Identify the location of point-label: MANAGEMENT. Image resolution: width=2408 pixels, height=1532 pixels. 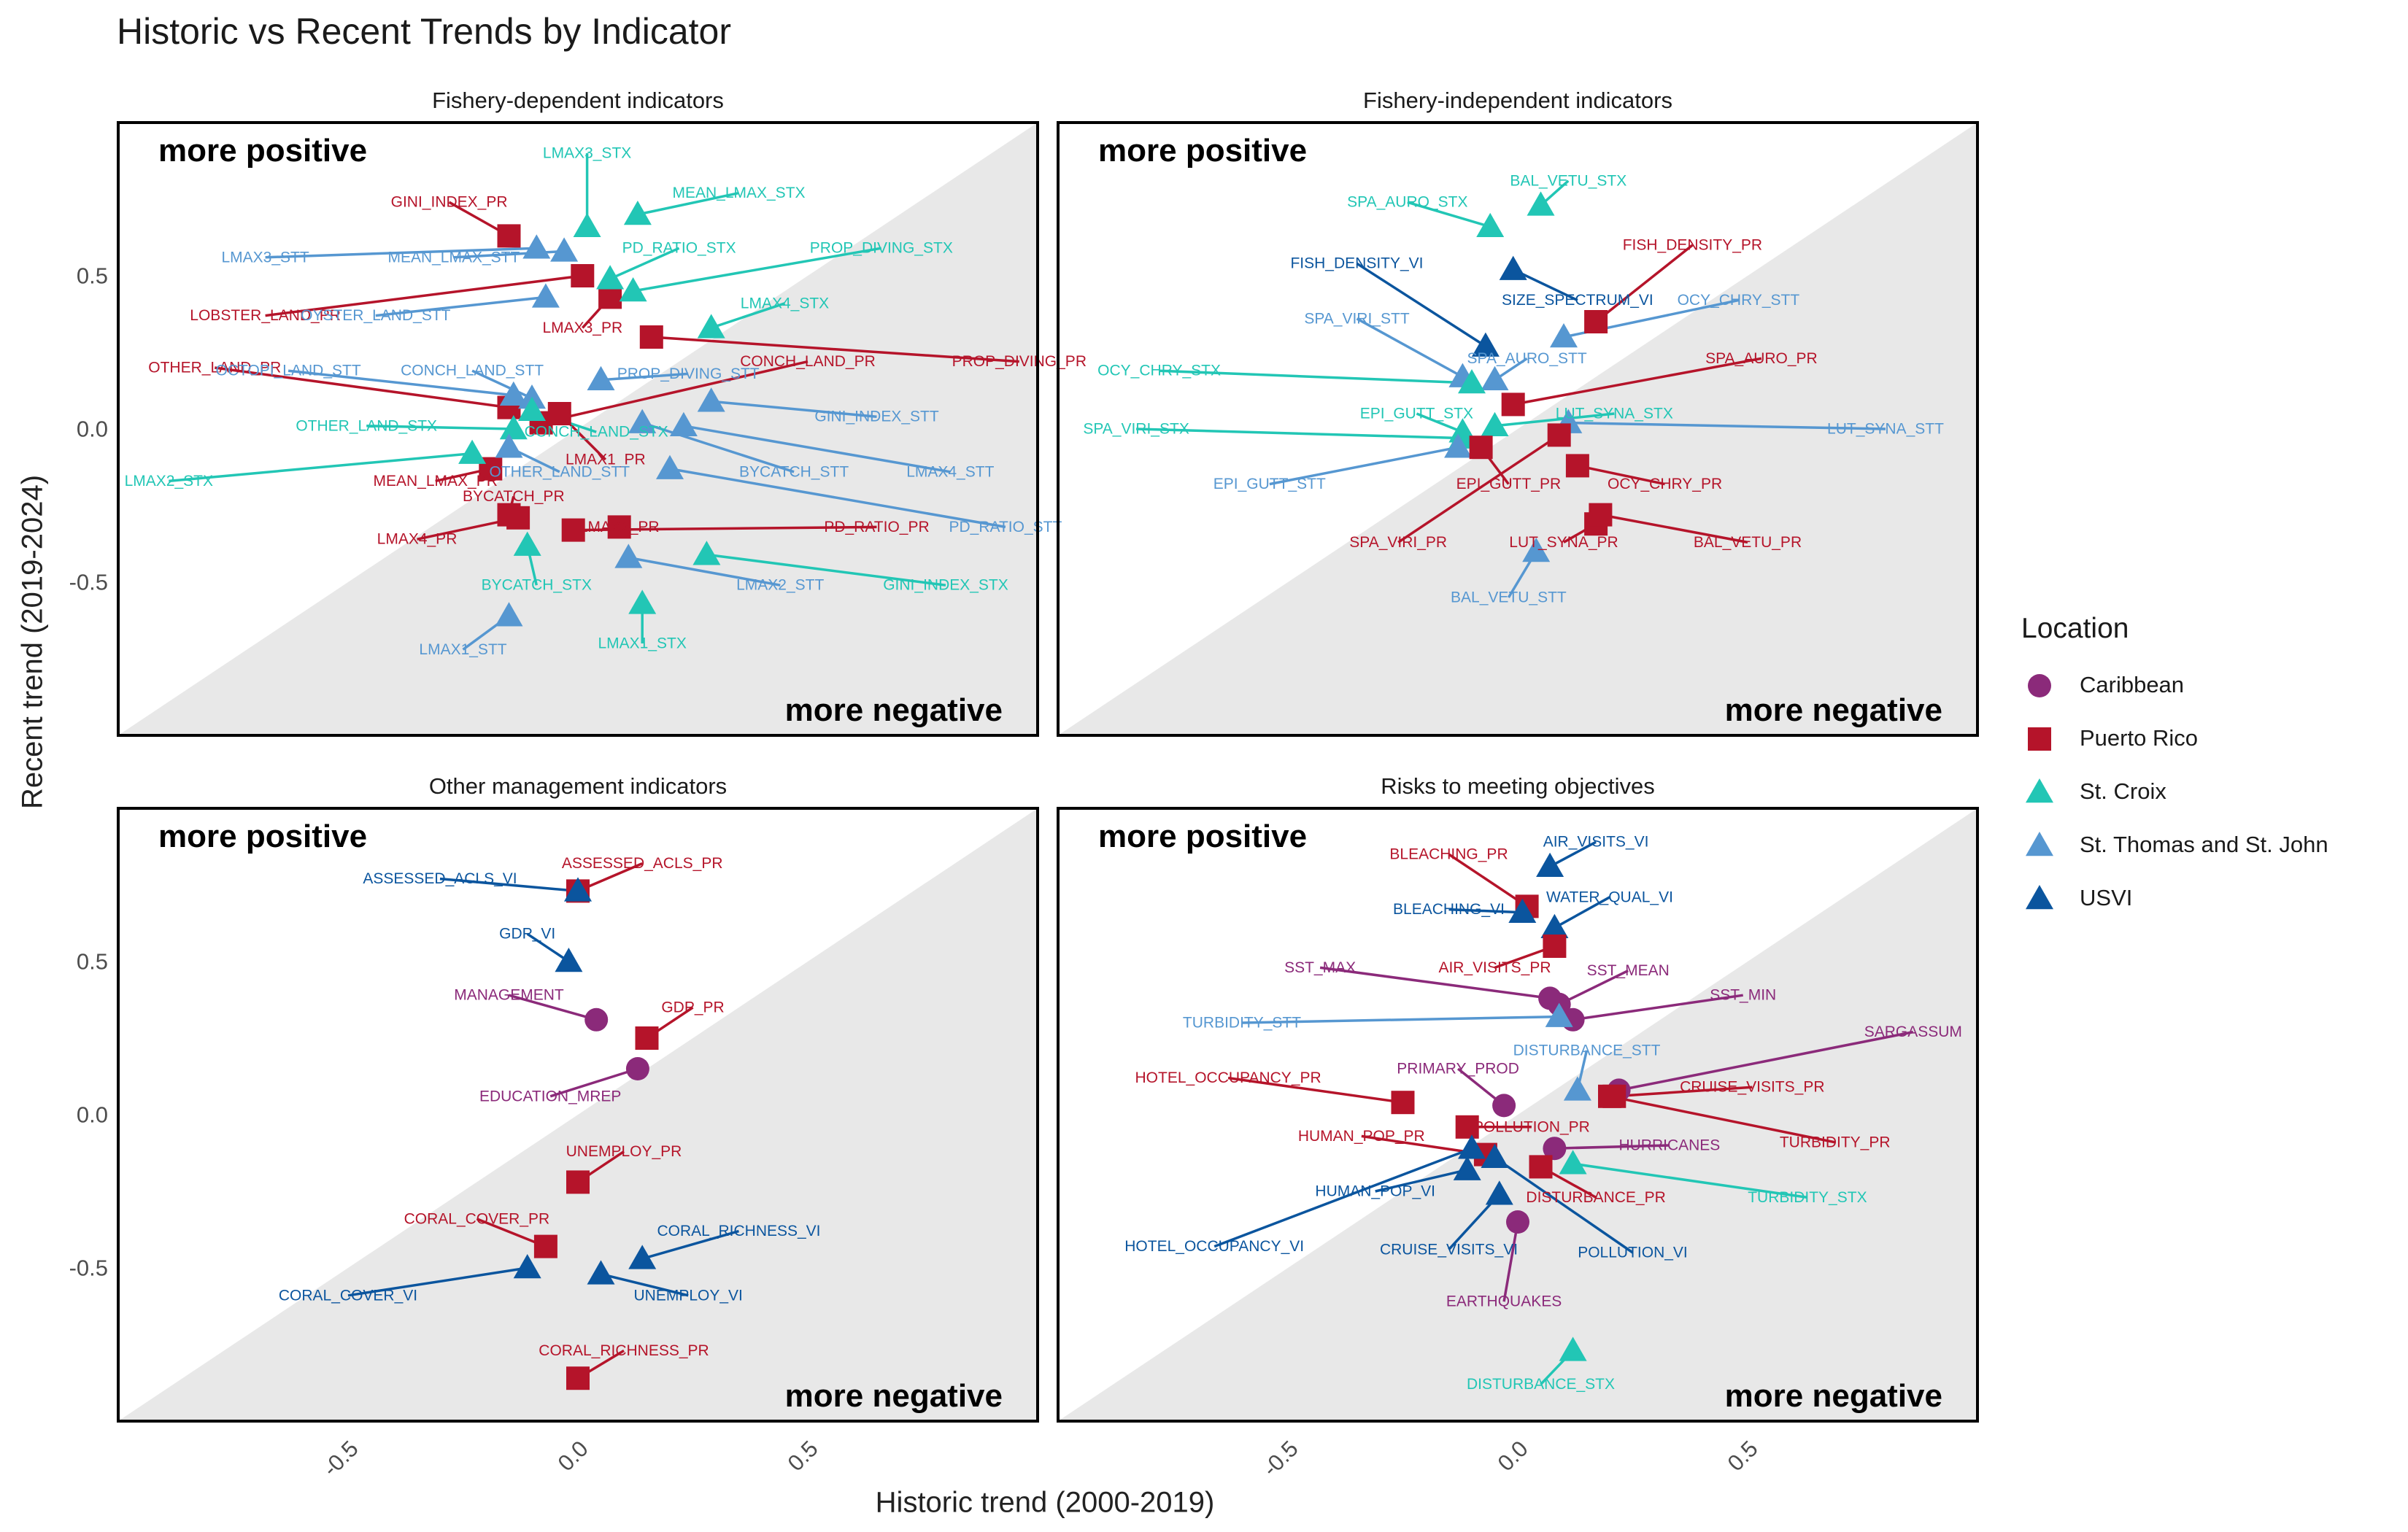
(509, 996).